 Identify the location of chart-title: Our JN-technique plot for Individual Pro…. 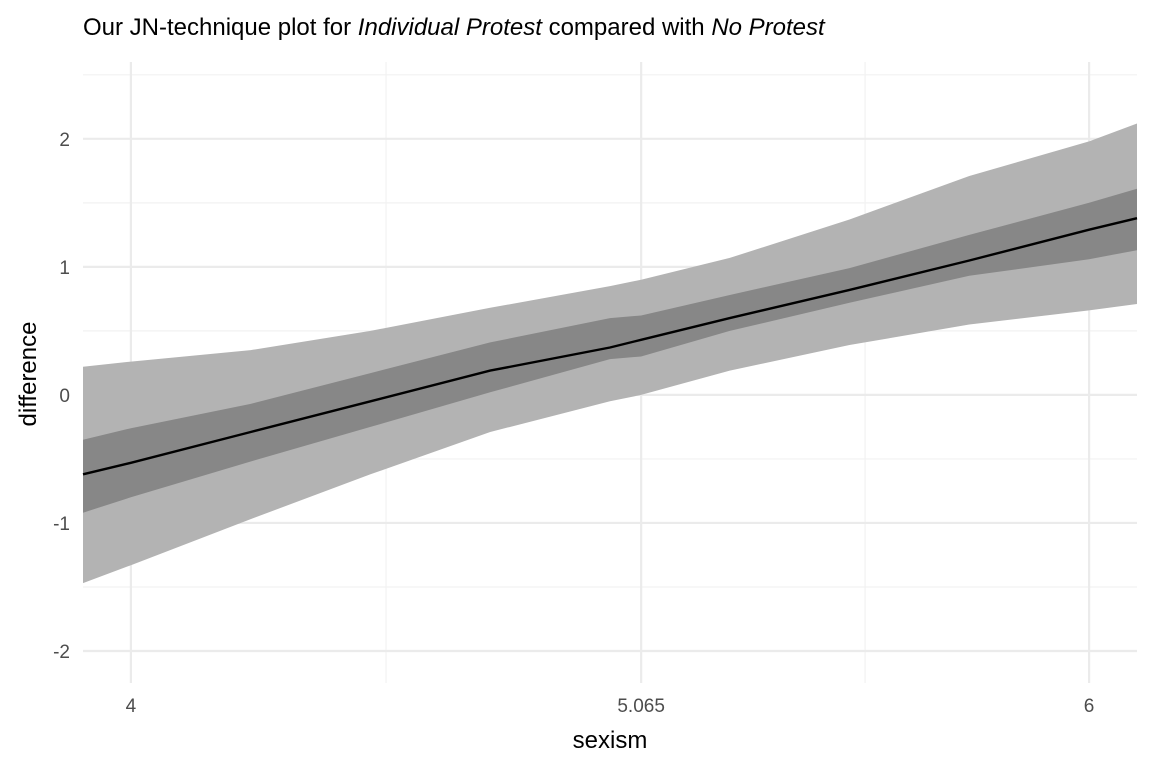
(454, 27).